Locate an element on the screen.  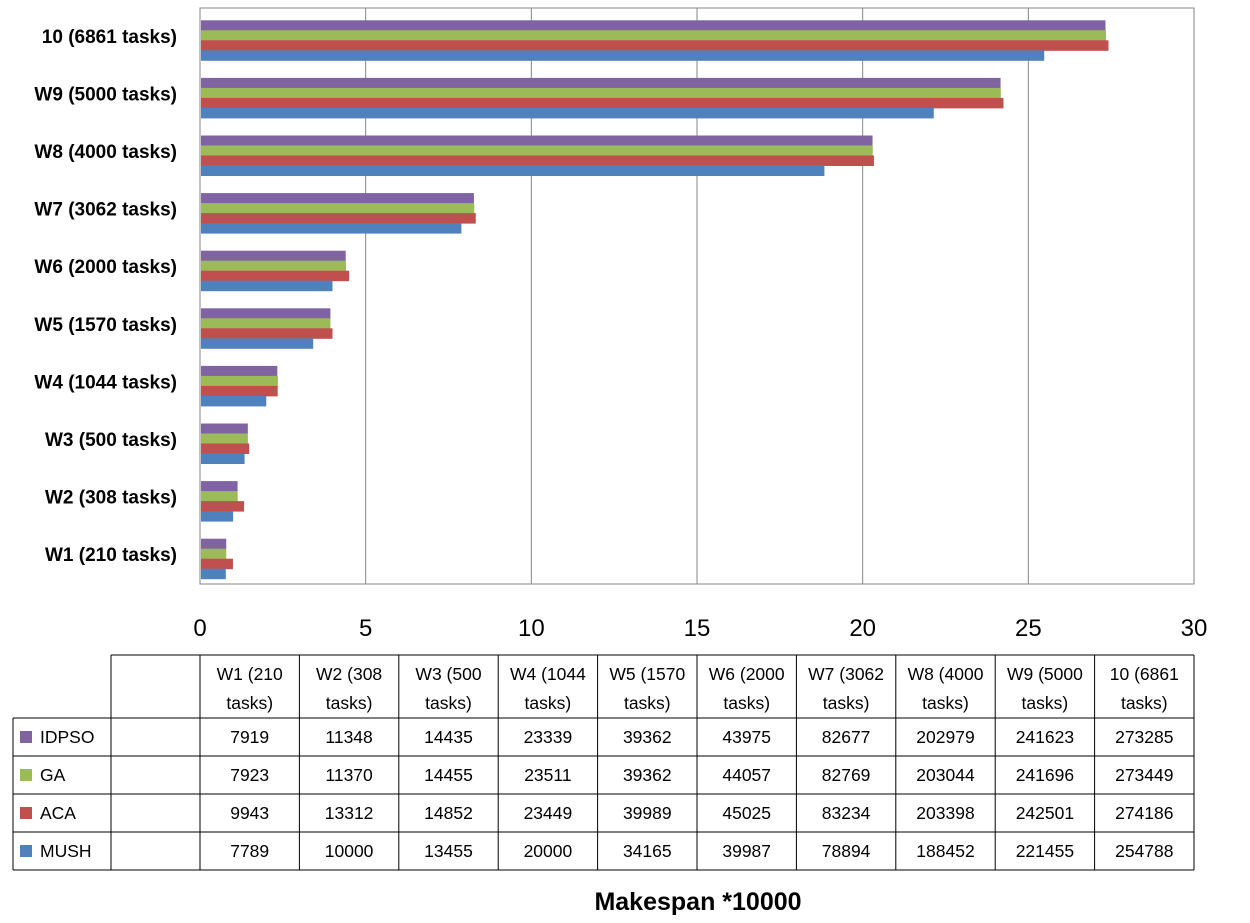
x-axis-label: Makespan *10000 is located at coordinates (697, 902).